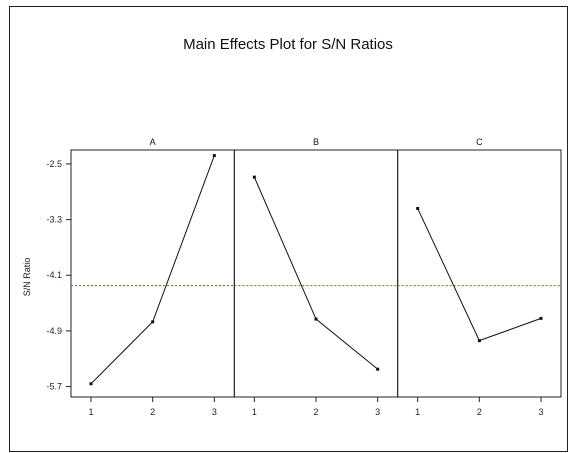 This screenshot has width=579, height=453. What do you see at coordinates (54, 164) in the screenshot?
I see `y-tick-label: -2.5` at bounding box center [54, 164].